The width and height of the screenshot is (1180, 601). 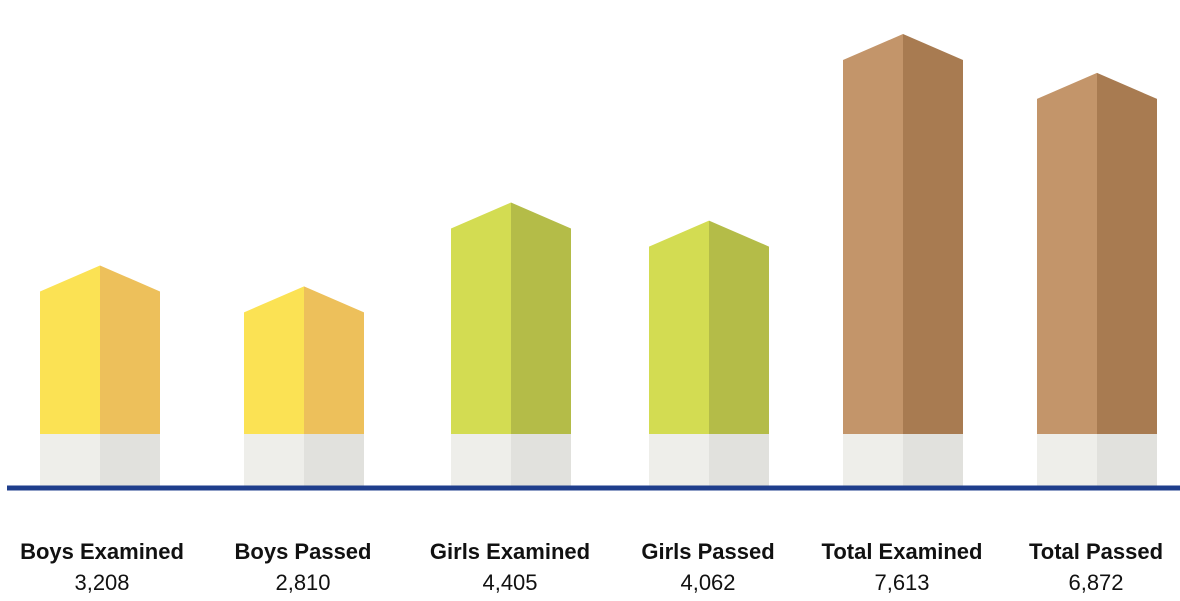 I want to click on value-label-girls-examined: 4,405, so click(x=509, y=582).